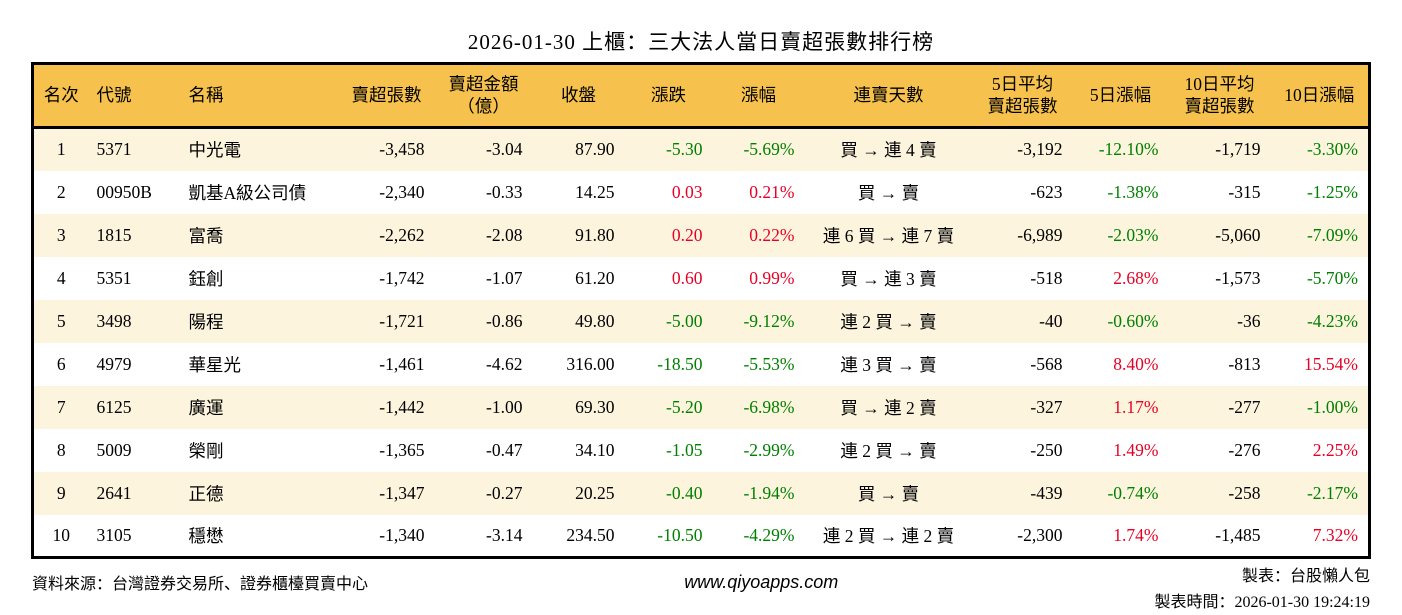 Image resolution: width=1402 pixels, height=615 pixels. I want to click on cell-avg10: -258, so click(1244, 492).